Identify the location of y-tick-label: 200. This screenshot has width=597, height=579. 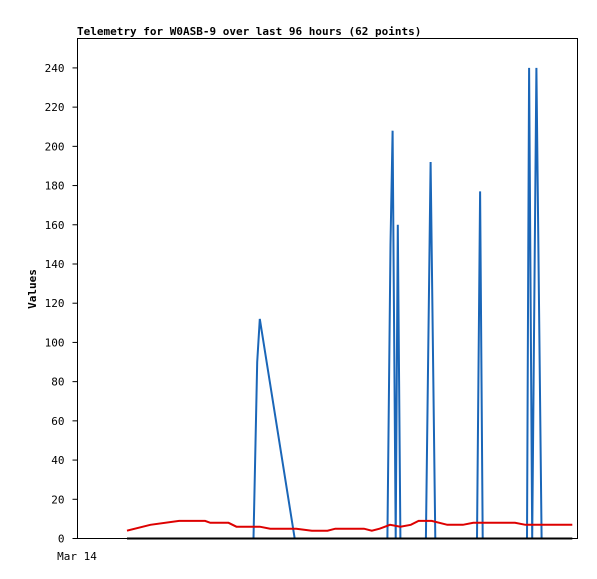
(55, 146).